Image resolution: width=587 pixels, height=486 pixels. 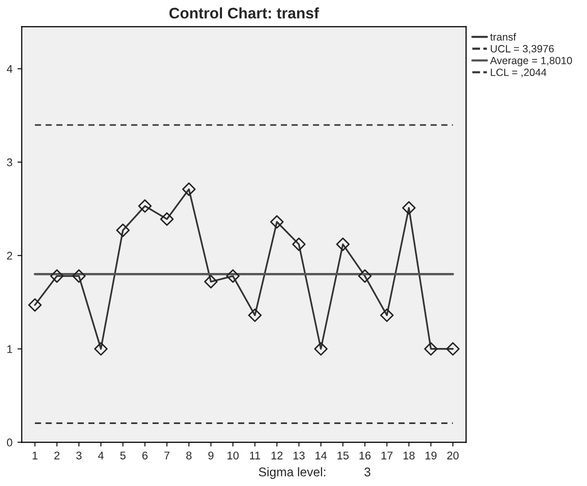 What do you see at coordinates (431, 456) in the screenshot?
I see `x-tick-label: 19` at bounding box center [431, 456].